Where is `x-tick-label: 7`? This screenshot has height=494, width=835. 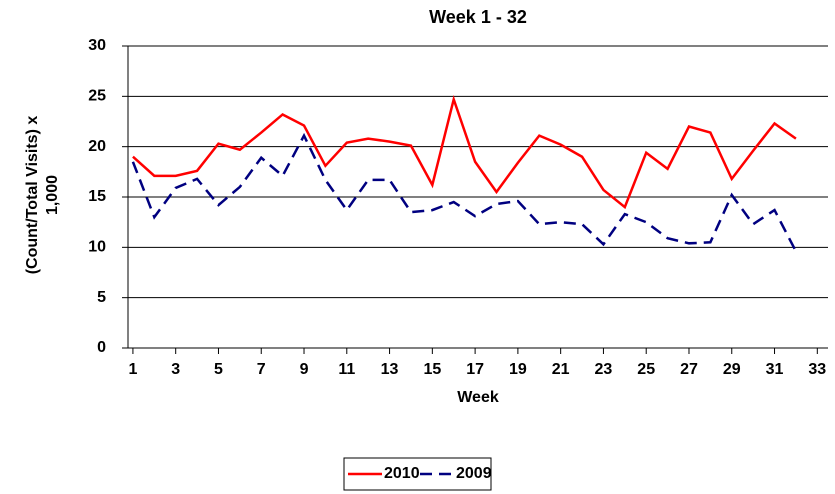 x-tick-label: 7 is located at coordinates (261, 369).